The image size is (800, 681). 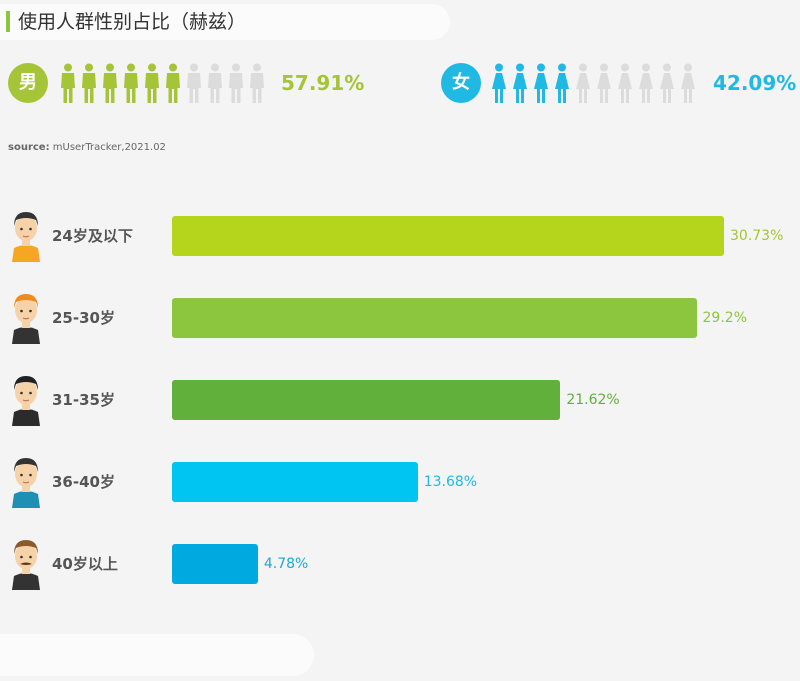 I want to click on age-bar-value-label: 4.78%, so click(x=286, y=564).